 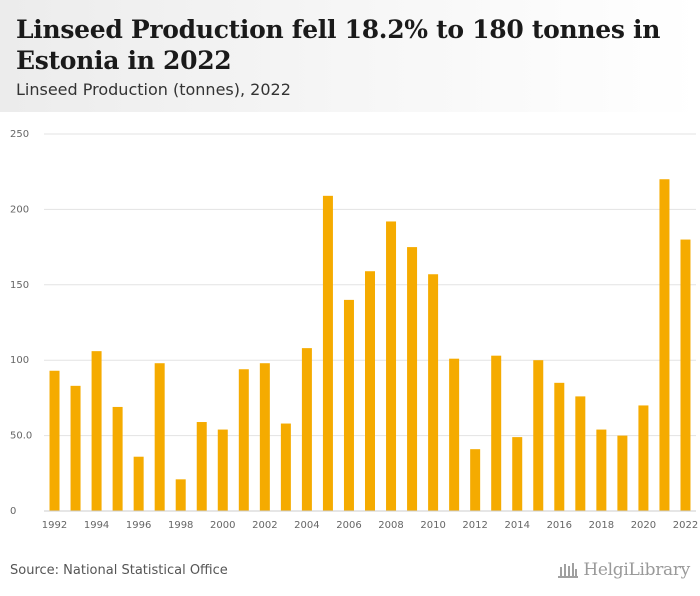 What do you see at coordinates (517, 474) in the screenshot?
I see `bar-2014` at bounding box center [517, 474].